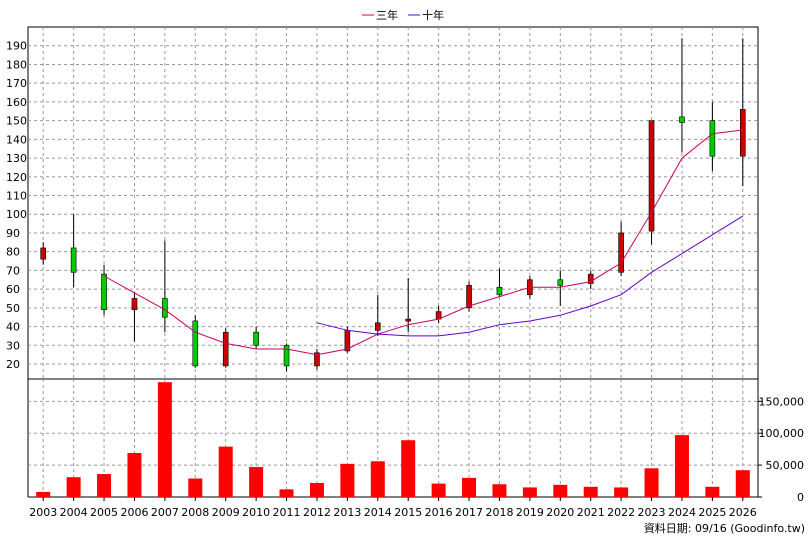 The height and width of the screenshot is (540, 808). Describe the element at coordinates (530, 276) in the screenshot. I see `ma-line-10yr` at that location.